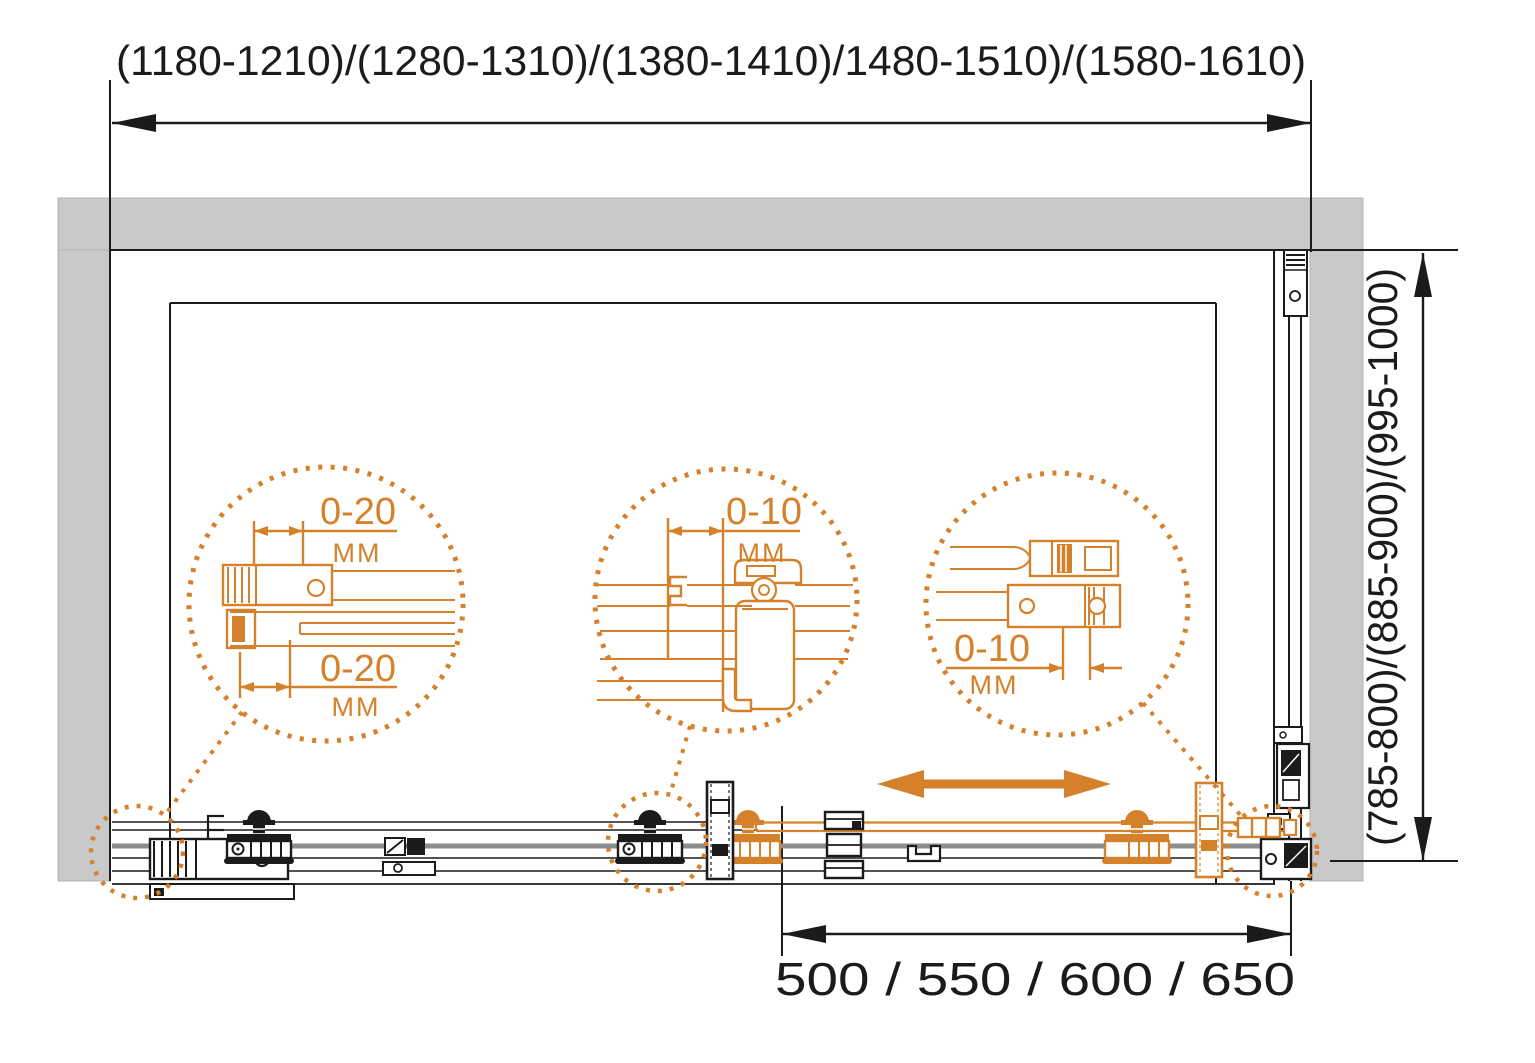  I want to click on detail-circle-middle, so click(726, 600).